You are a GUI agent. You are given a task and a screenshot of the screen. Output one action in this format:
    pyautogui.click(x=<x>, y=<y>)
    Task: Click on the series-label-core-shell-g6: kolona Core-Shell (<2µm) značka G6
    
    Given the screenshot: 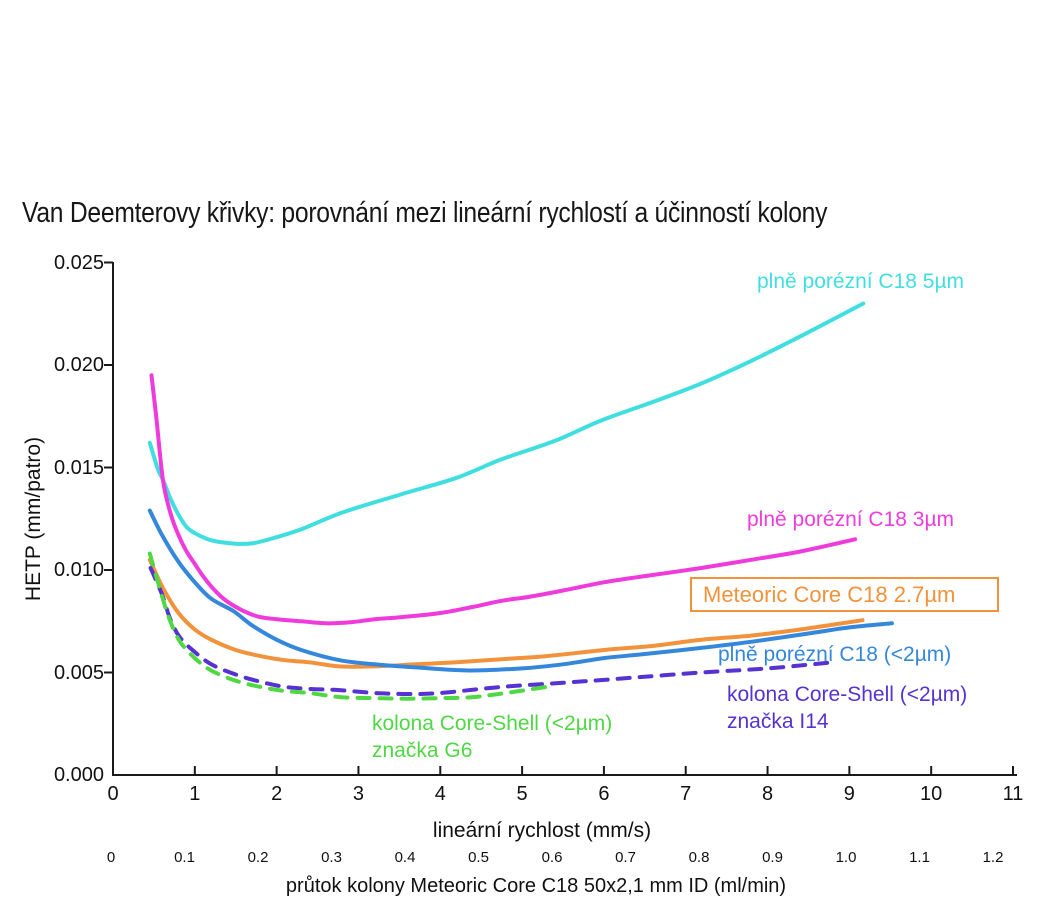 What is the action you would take?
    pyautogui.click(x=492, y=737)
    